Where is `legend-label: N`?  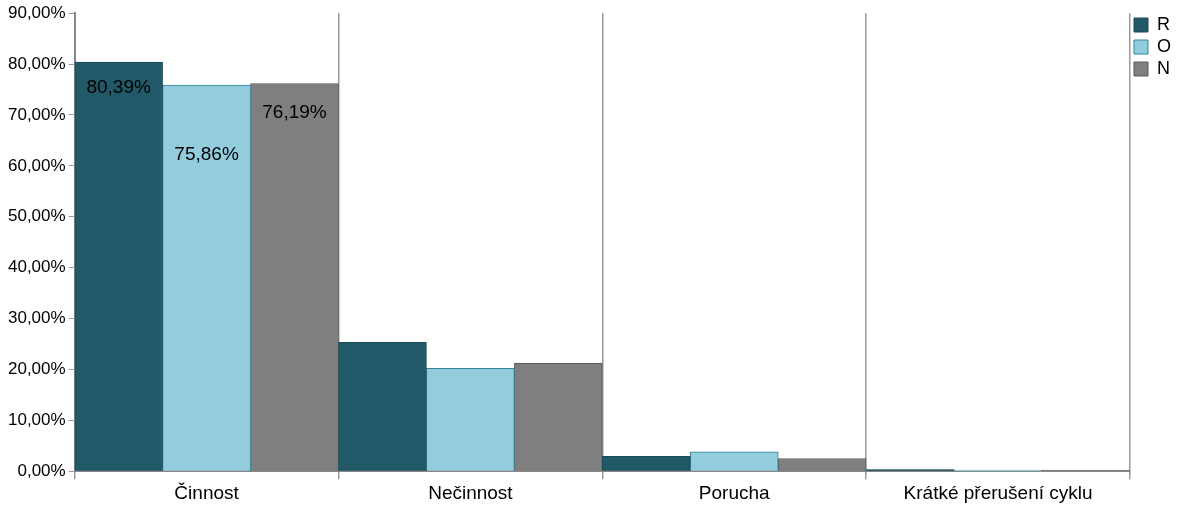 legend-label: N is located at coordinates (1163, 67).